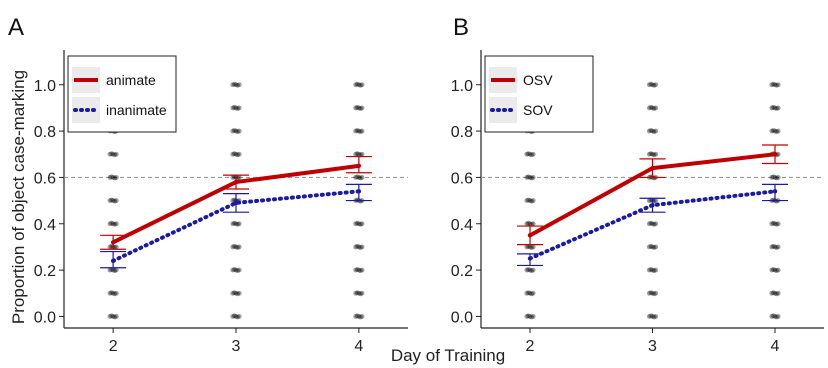 The height and width of the screenshot is (368, 828). I want to click on x-tick-label: 4, so click(358, 346).